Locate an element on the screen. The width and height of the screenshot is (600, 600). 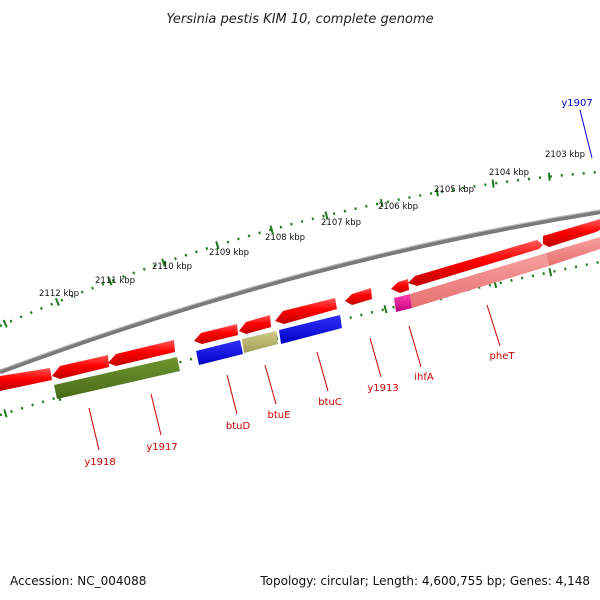
leader-btuE is located at coordinates (270, 384).